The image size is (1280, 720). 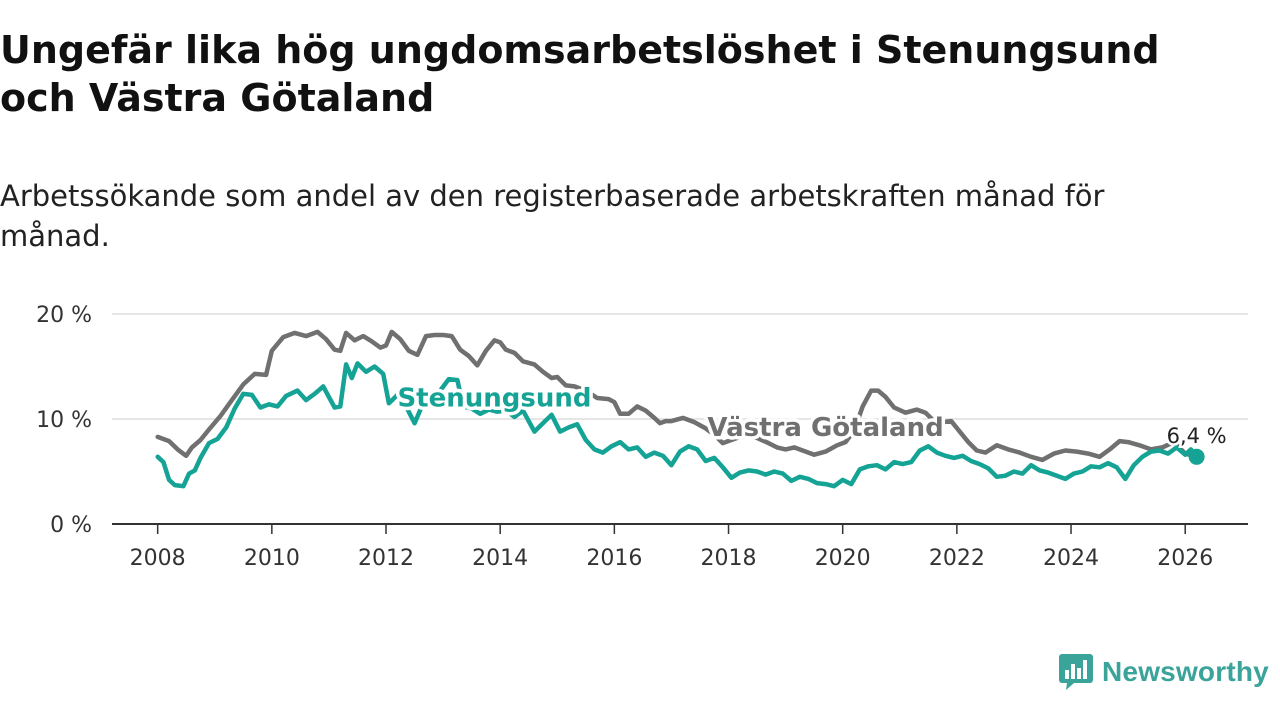 I want to click on last-value-label-halo: 6,4 %, so click(x=1197, y=436).